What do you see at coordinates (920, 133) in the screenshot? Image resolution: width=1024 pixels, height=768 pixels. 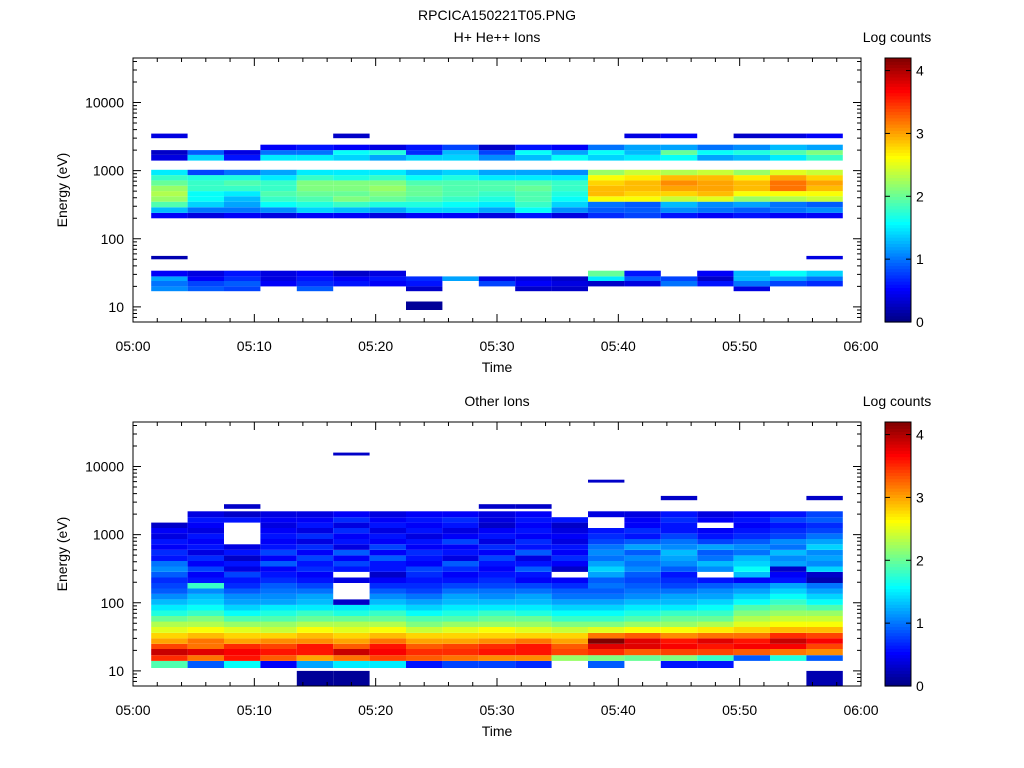 I see `colorbar-tick-label: 3` at bounding box center [920, 133].